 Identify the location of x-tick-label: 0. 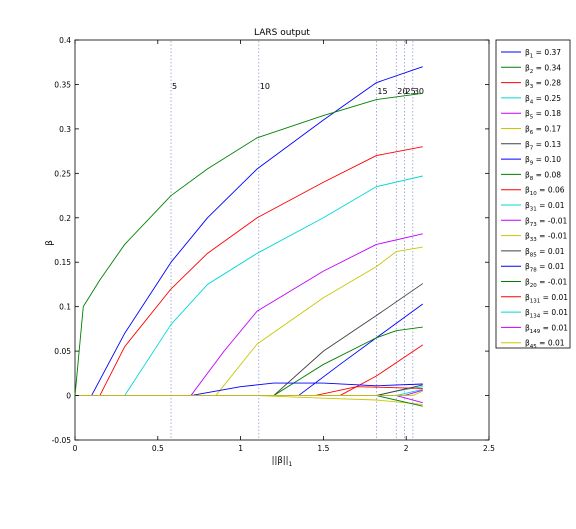
(75, 448).